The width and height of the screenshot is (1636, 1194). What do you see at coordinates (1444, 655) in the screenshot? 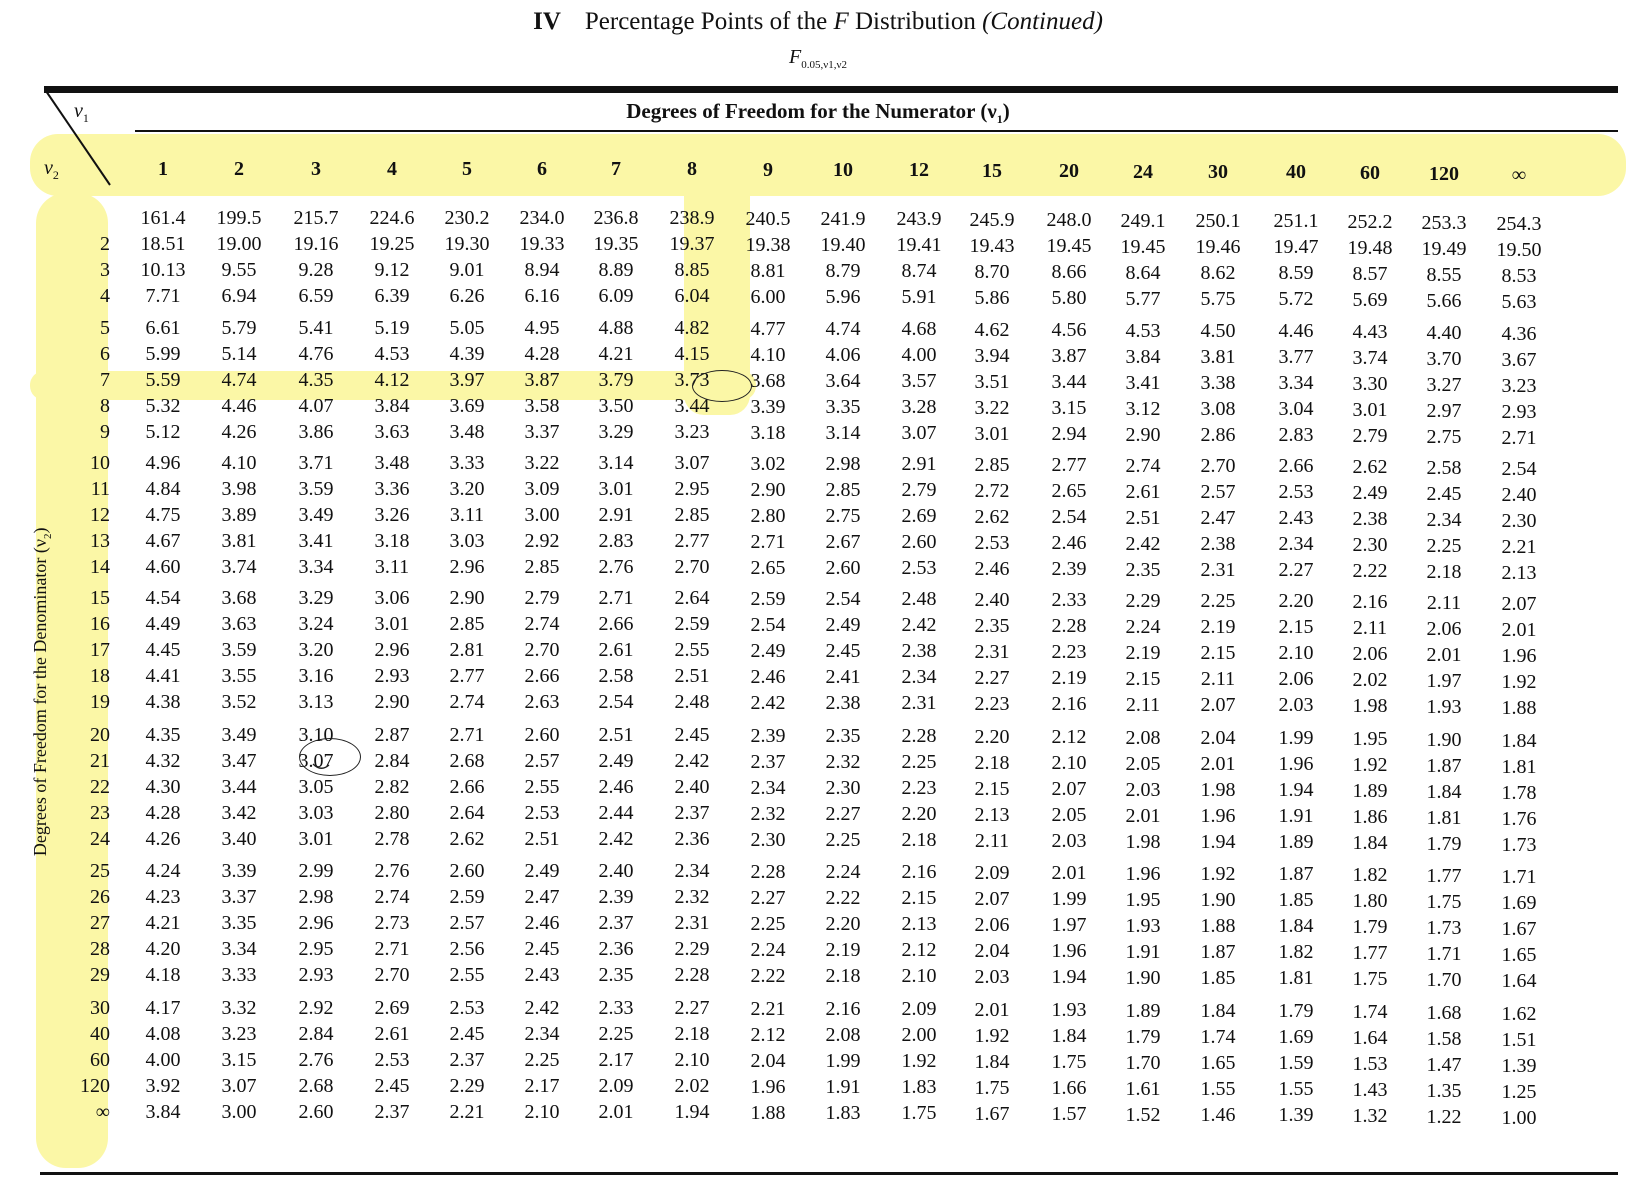
I see `table-cell: 2.01` at bounding box center [1444, 655].